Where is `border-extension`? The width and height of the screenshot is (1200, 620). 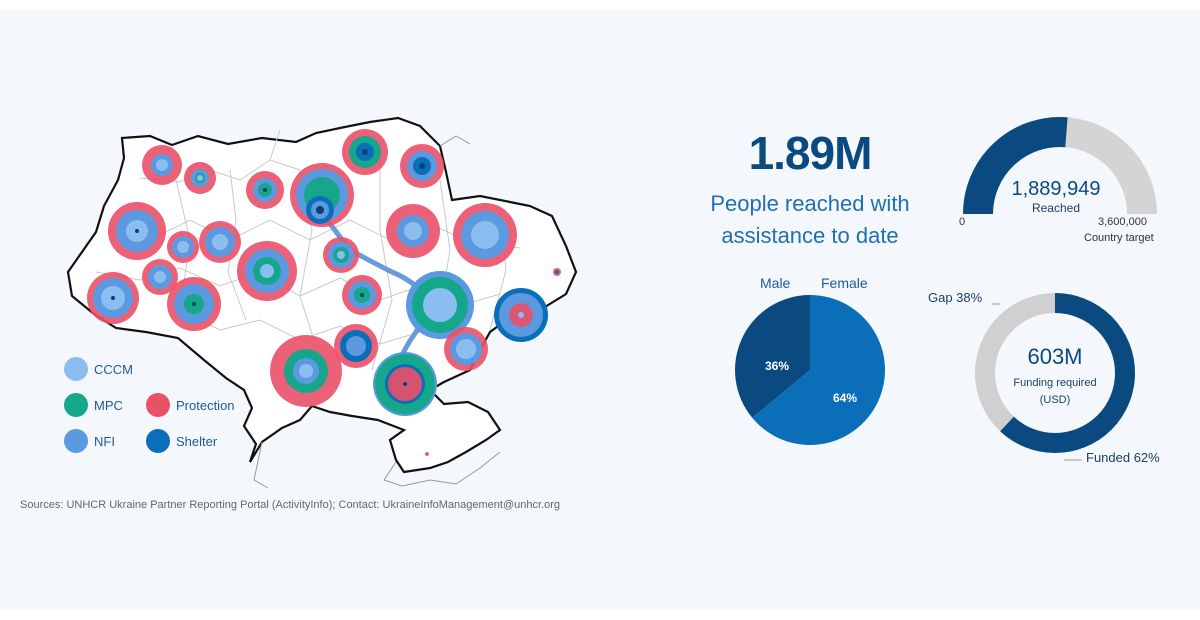 border-extension is located at coordinates (362, 312).